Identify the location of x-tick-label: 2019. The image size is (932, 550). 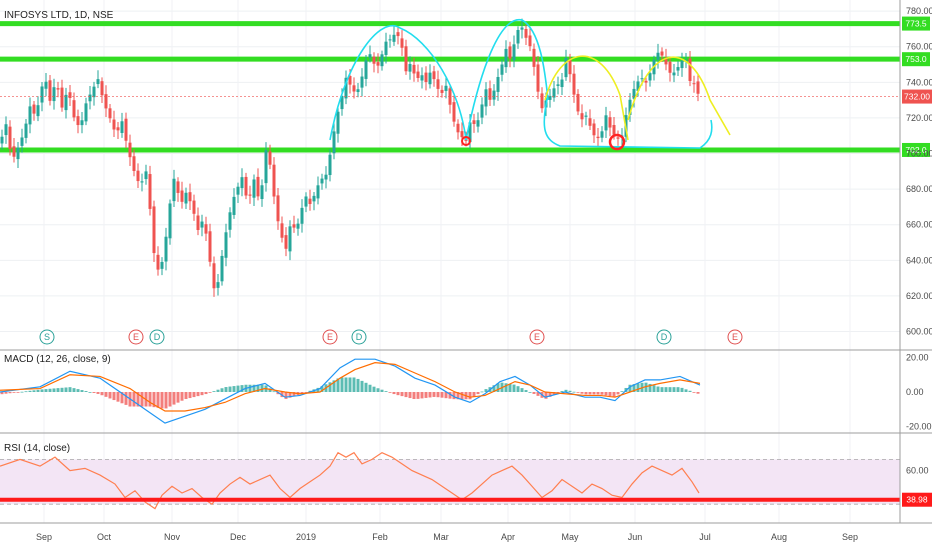
(306, 537).